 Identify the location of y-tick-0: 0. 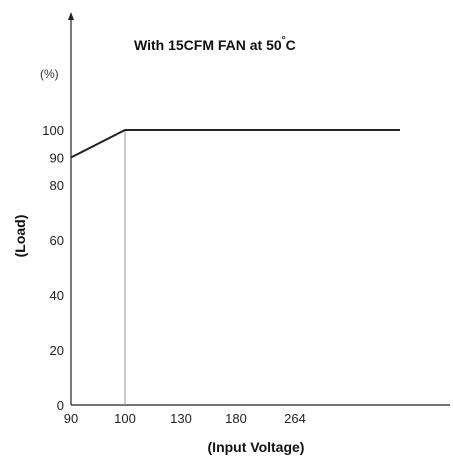
(60, 405).